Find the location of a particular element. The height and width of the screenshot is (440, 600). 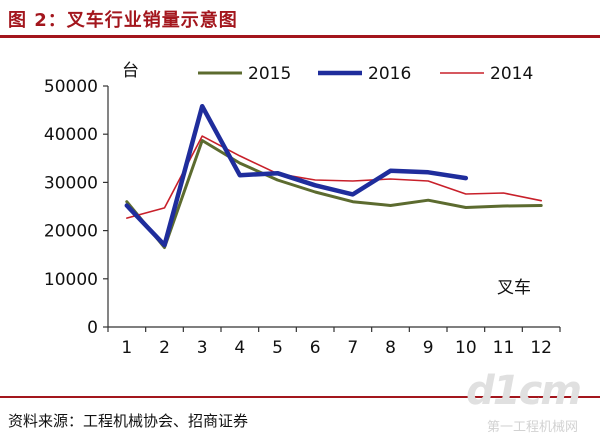

source-note: 资料来源：工程机械协会、招商证券 is located at coordinates (128, 421).